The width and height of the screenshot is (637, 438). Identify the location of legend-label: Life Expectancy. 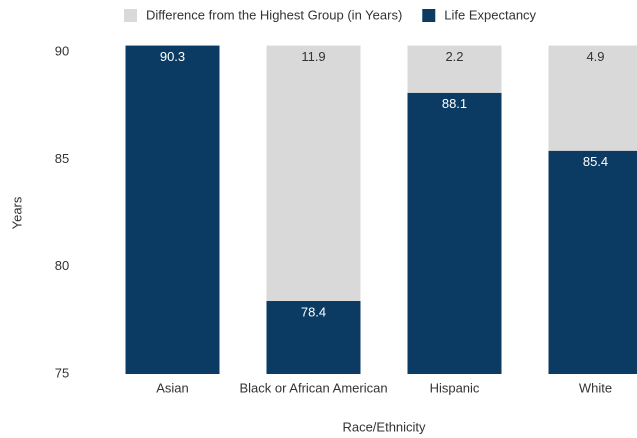
(490, 14).